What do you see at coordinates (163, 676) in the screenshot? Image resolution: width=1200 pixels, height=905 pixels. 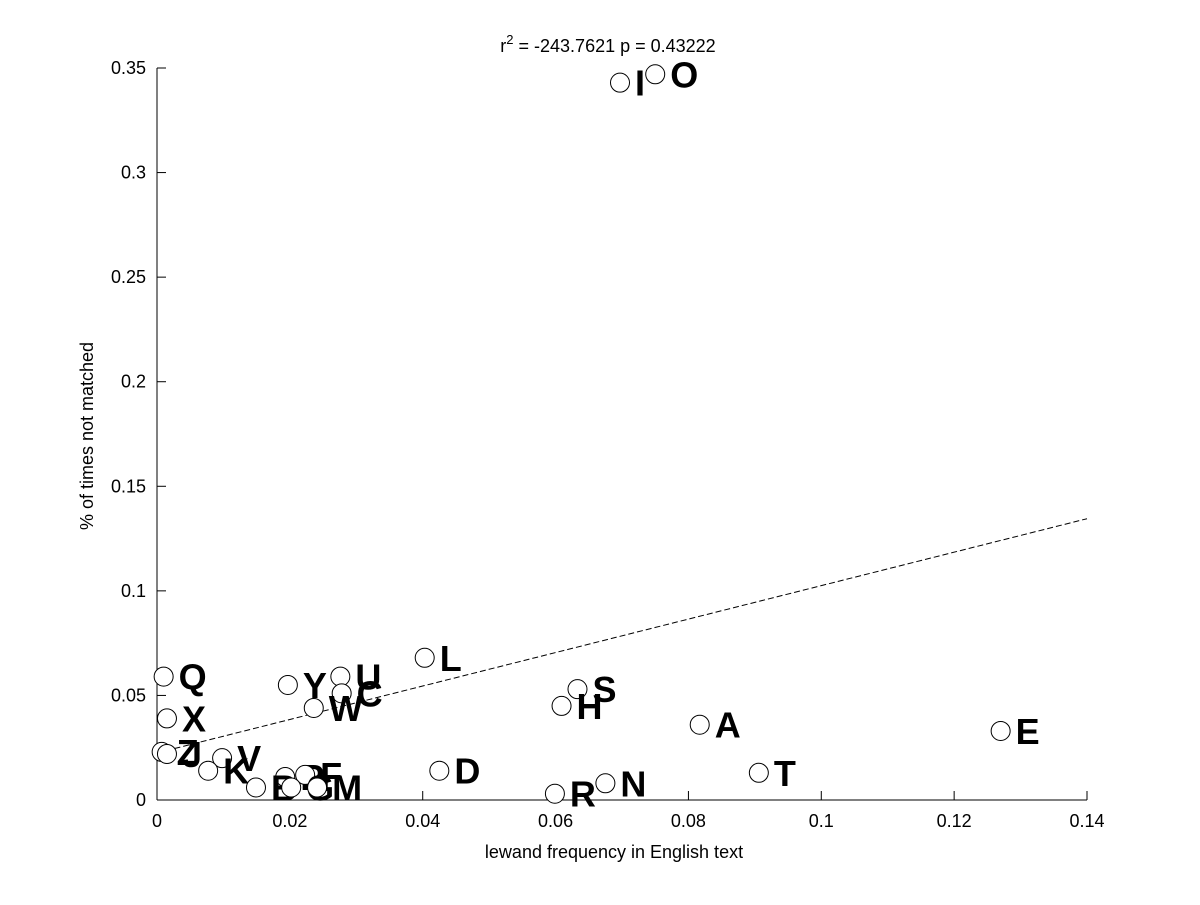 I see `data-point-q` at bounding box center [163, 676].